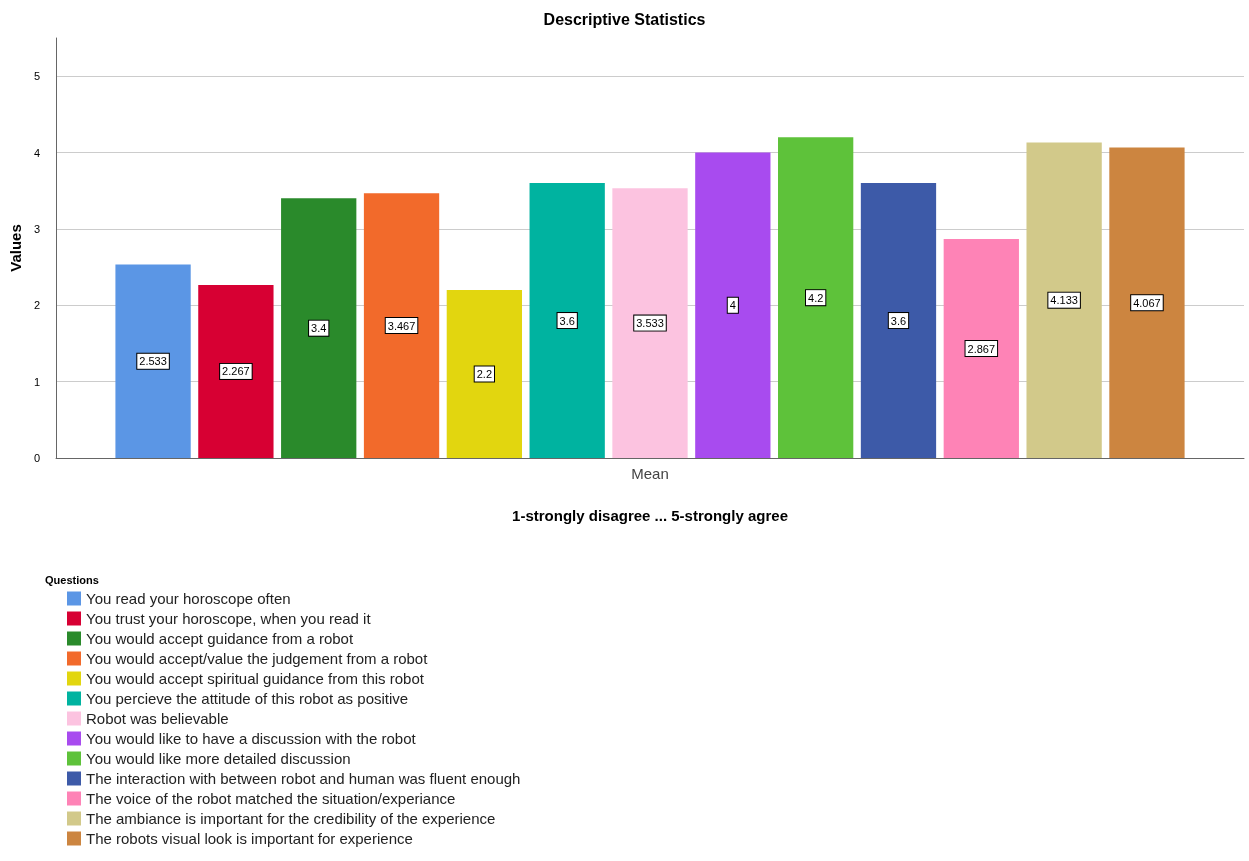 This screenshot has height=861, width=1249. What do you see at coordinates (291, 818) in the screenshot?
I see `legend-label: The ambiance is important for the credibility of the experience` at bounding box center [291, 818].